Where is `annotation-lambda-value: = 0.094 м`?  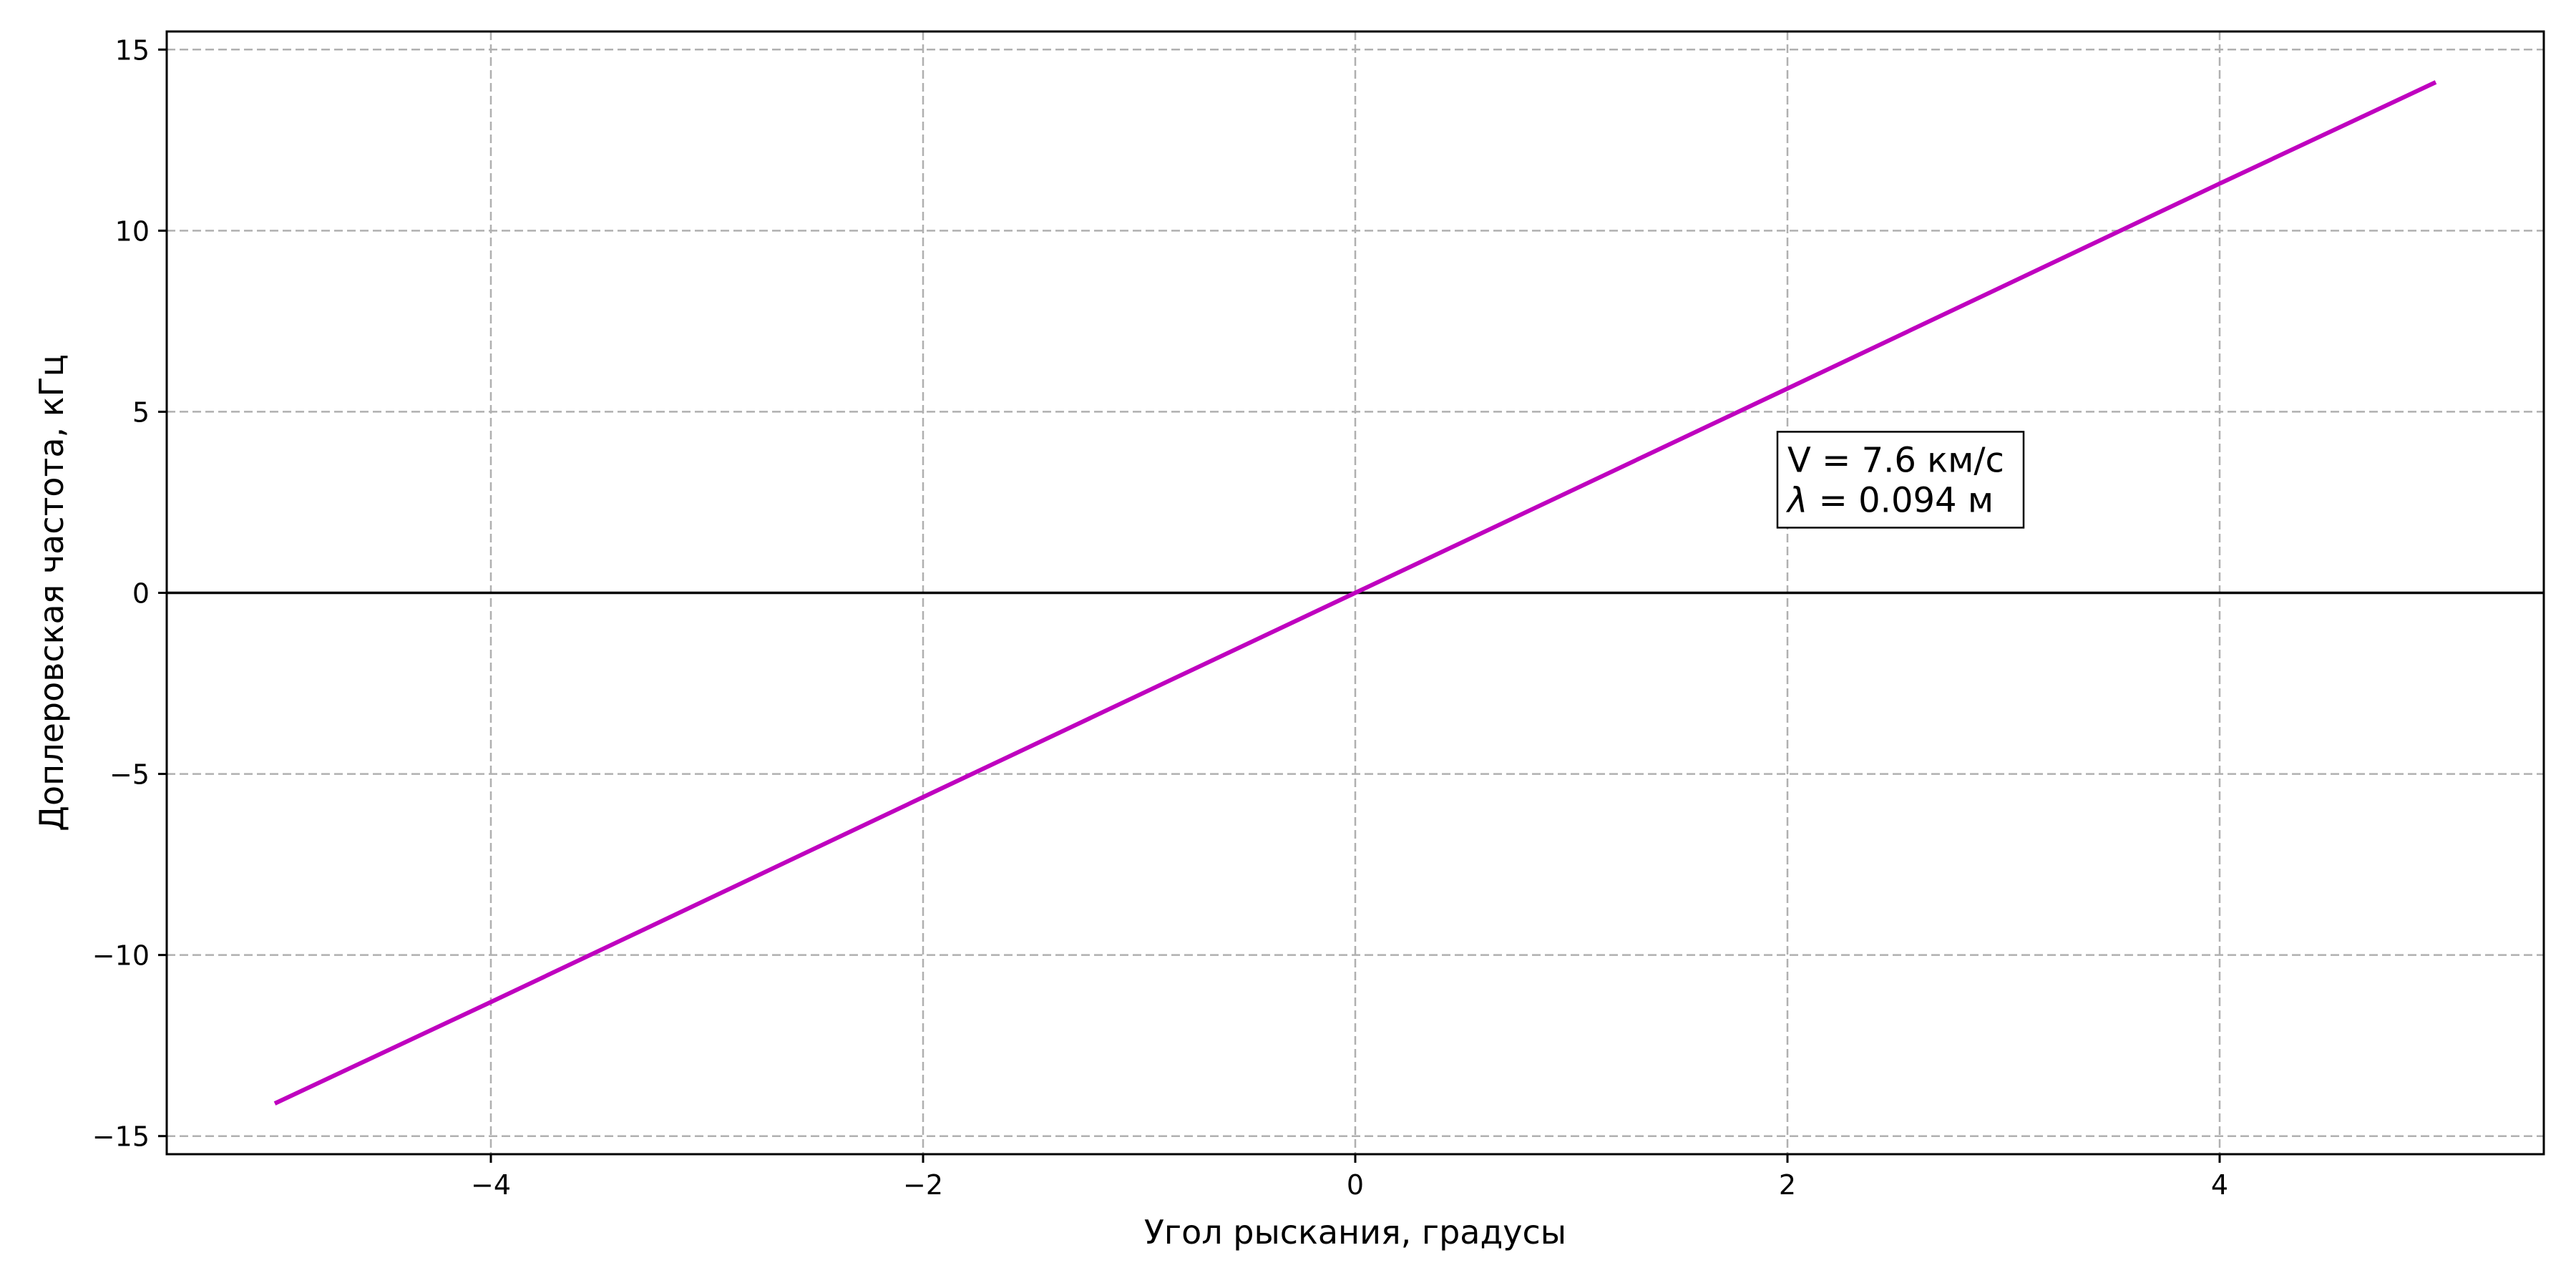
annotation-lambda-value: = 0.094 м is located at coordinates (1900, 500).